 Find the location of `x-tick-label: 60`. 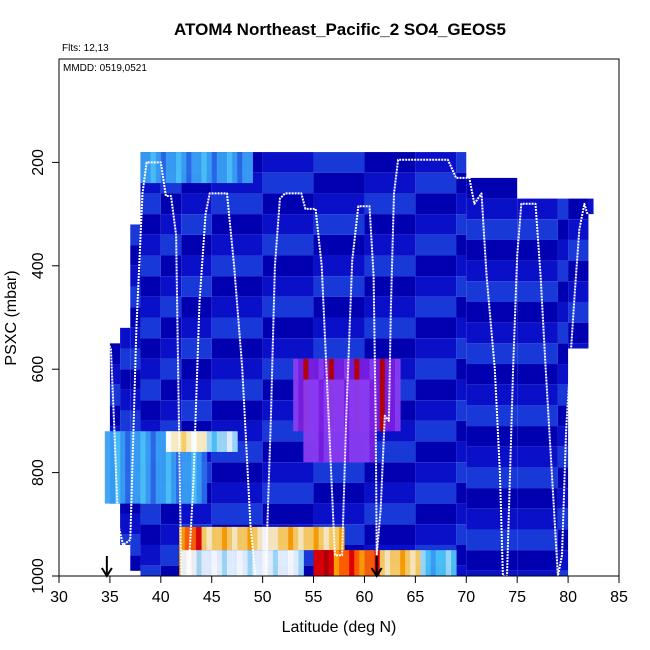

x-tick-label: 60 is located at coordinates (365, 597).